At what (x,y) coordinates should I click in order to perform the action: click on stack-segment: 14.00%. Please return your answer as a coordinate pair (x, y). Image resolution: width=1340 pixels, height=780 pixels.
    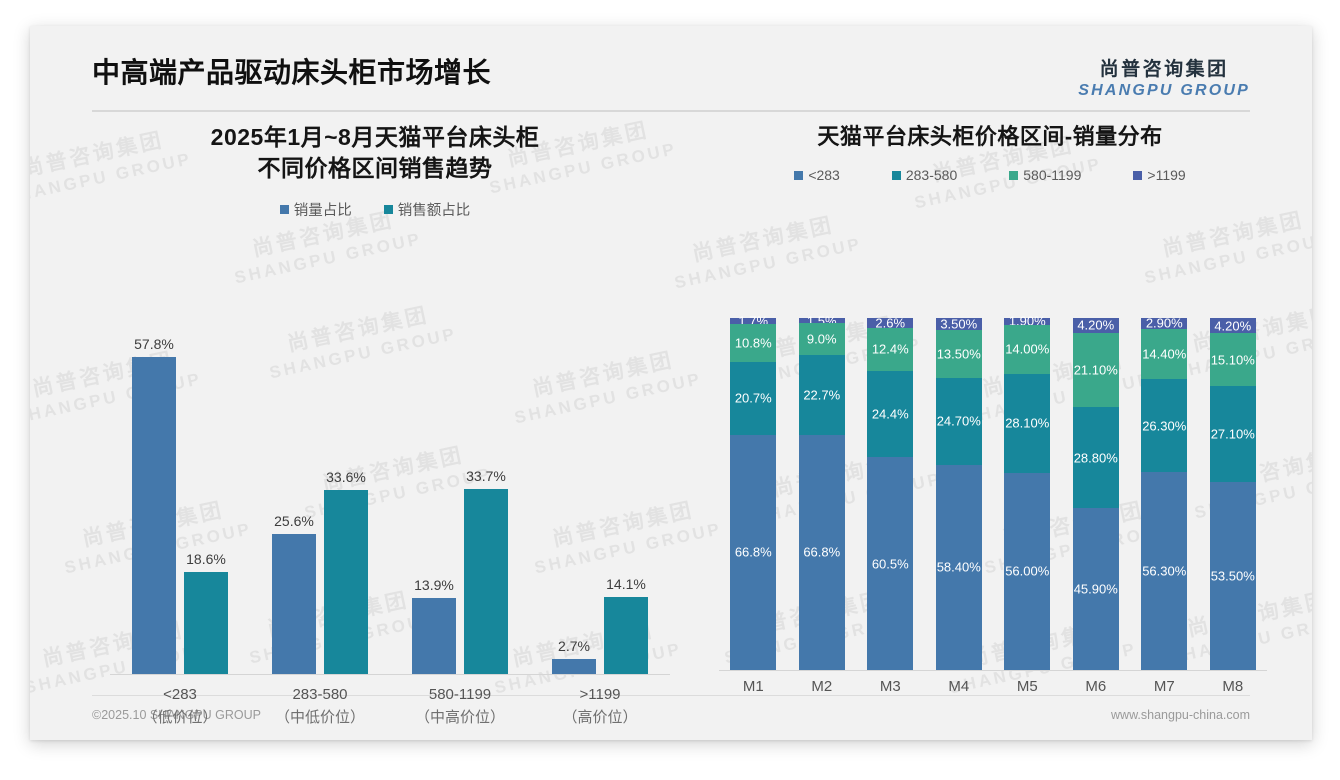
    Looking at the image, I should click on (1027, 349).